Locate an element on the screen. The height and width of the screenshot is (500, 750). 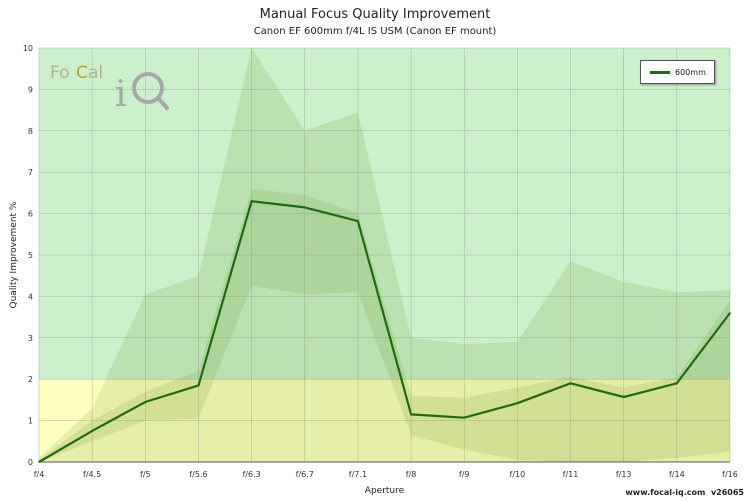
x-tick-label: f/14 is located at coordinates (677, 474).